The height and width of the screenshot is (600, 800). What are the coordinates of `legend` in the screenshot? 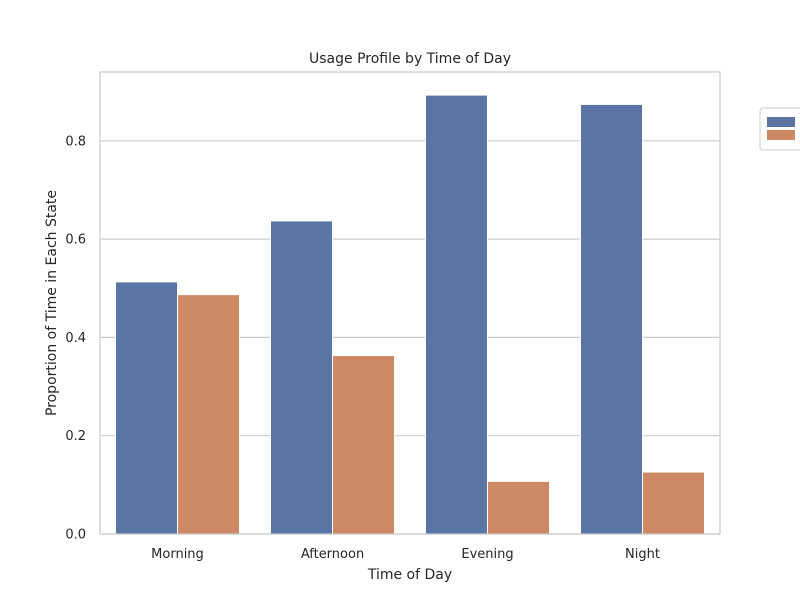 It's located at (779, 129).